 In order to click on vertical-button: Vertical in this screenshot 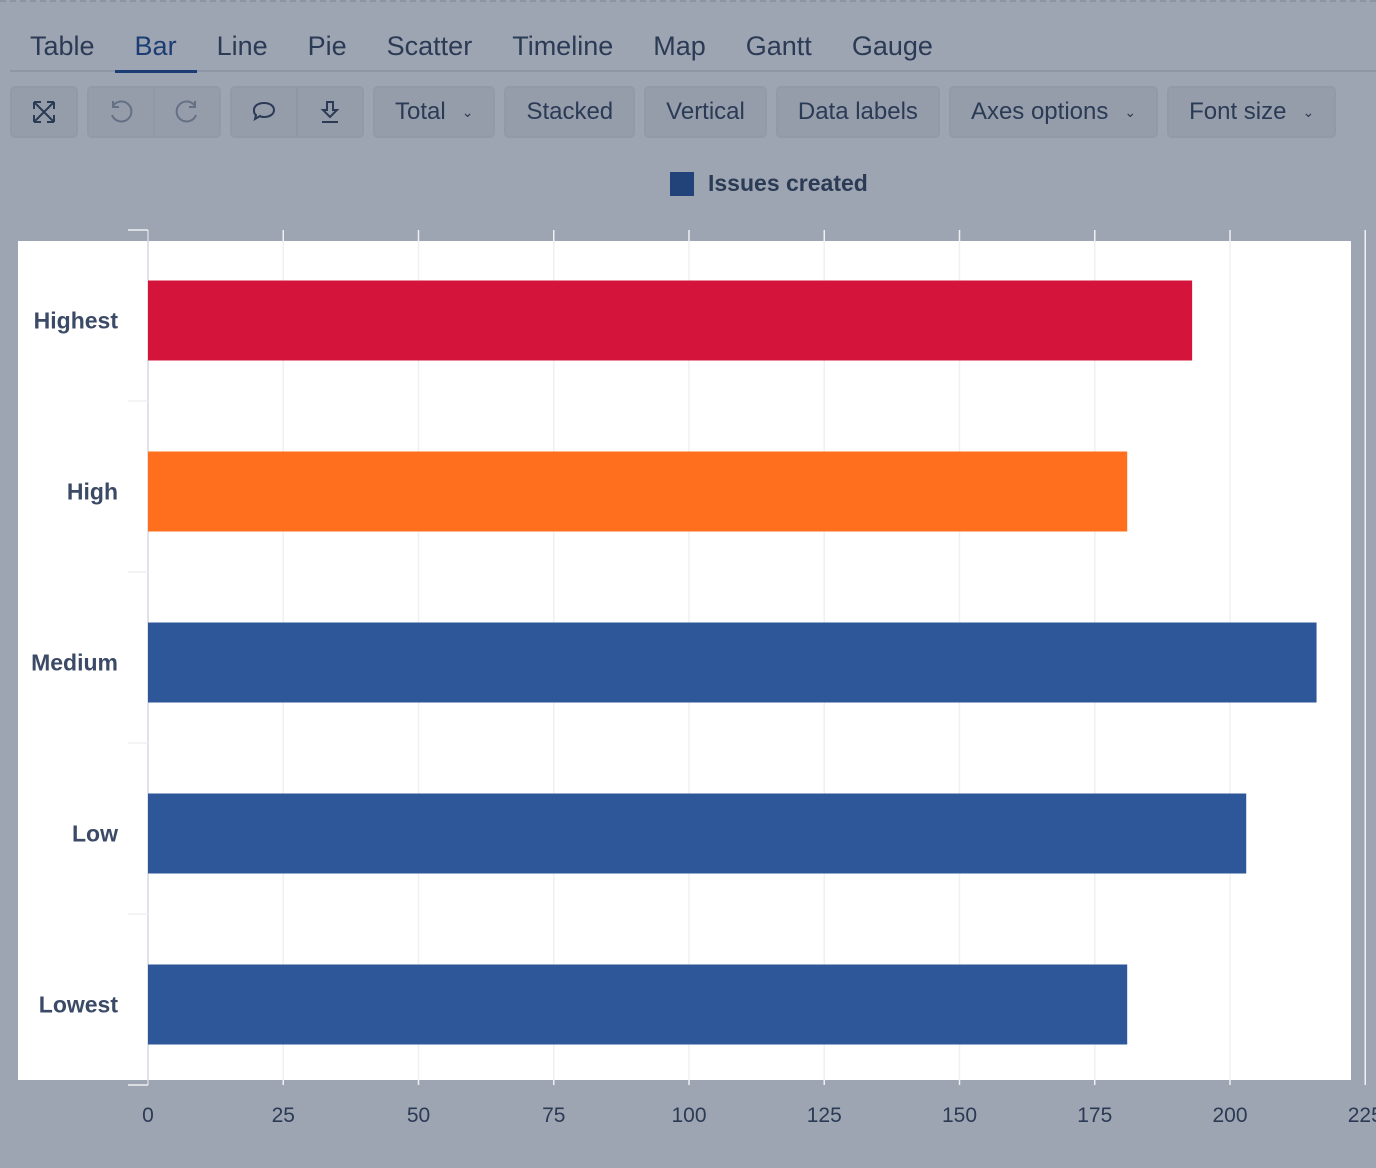, I will do `click(705, 111)`.